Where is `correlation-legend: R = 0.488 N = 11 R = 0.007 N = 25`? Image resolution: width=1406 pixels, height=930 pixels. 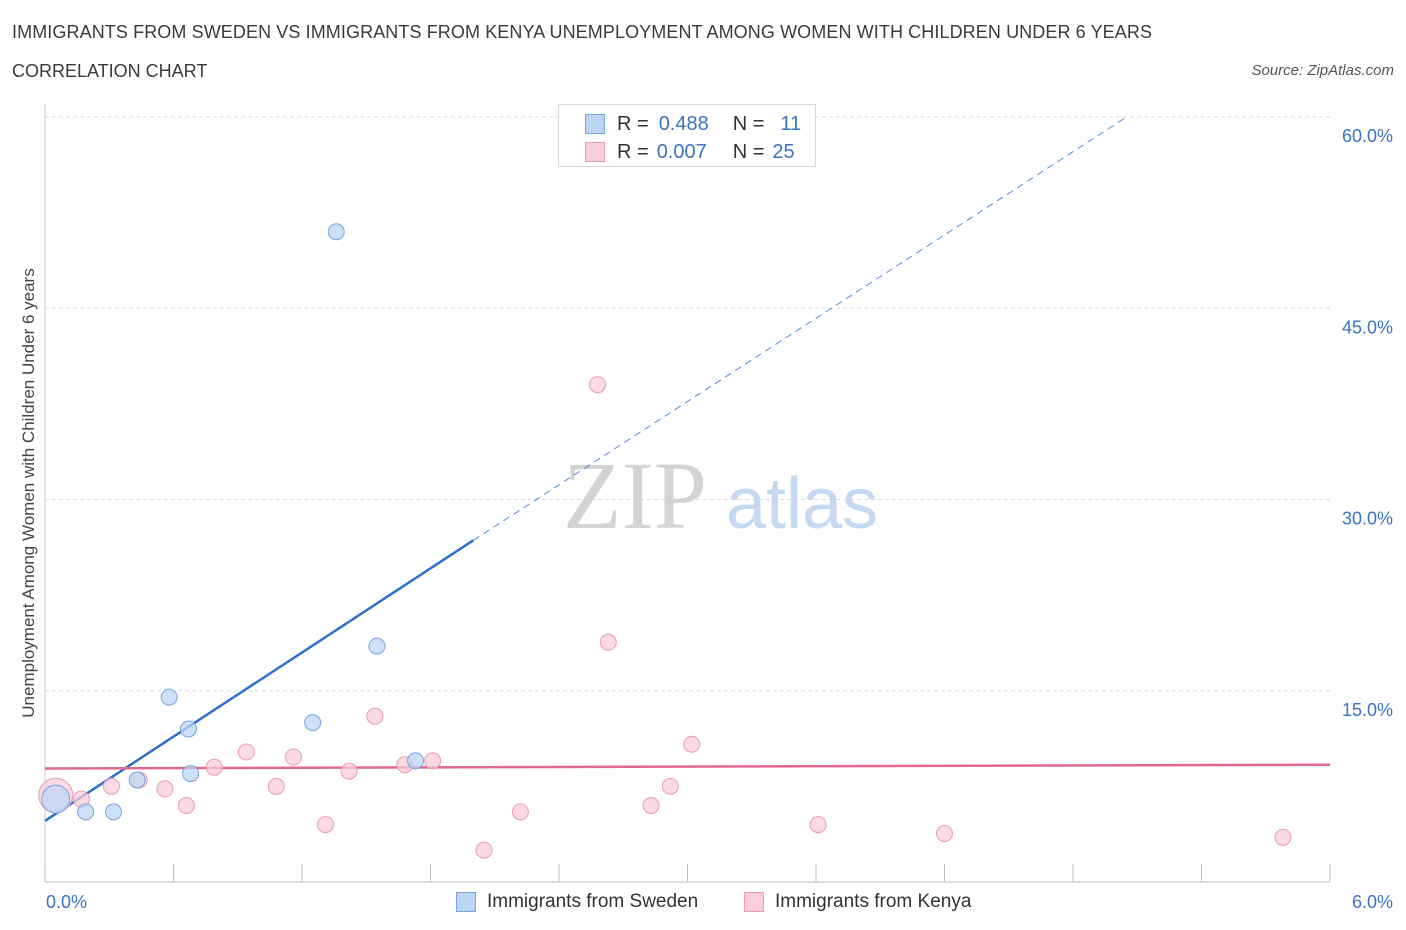 correlation-legend: R = 0.488 N = 11 R = 0.007 N = 25 is located at coordinates (687, 135).